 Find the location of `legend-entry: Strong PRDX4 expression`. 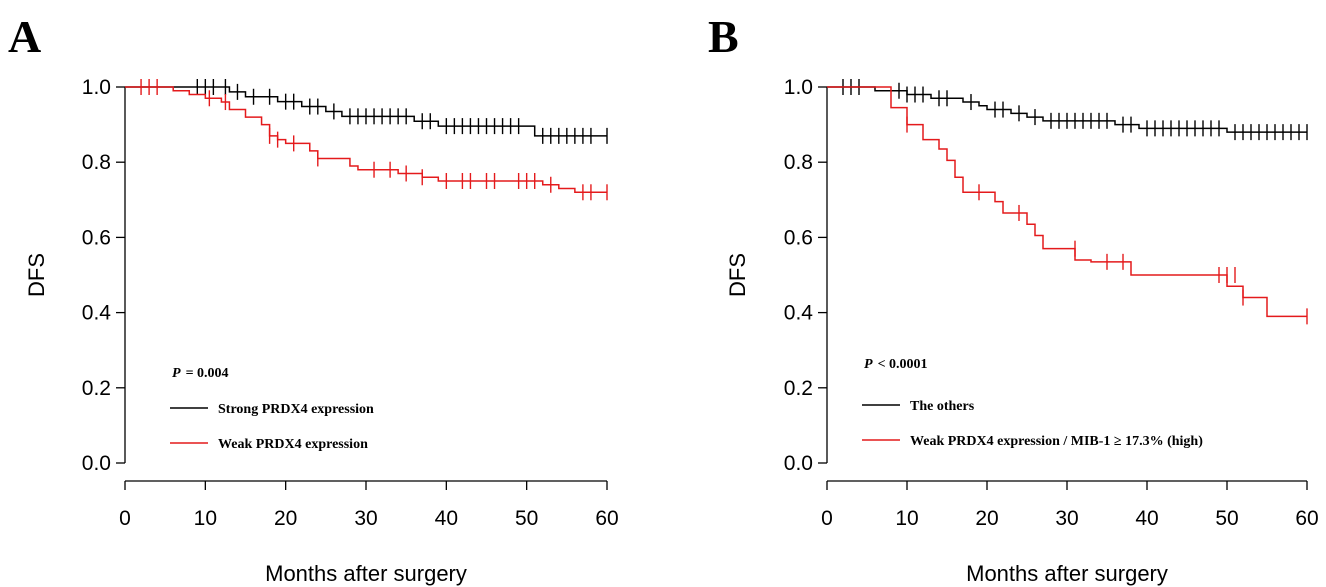

legend-entry: Strong PRDX4 expression is located at coordinates (296, 409).